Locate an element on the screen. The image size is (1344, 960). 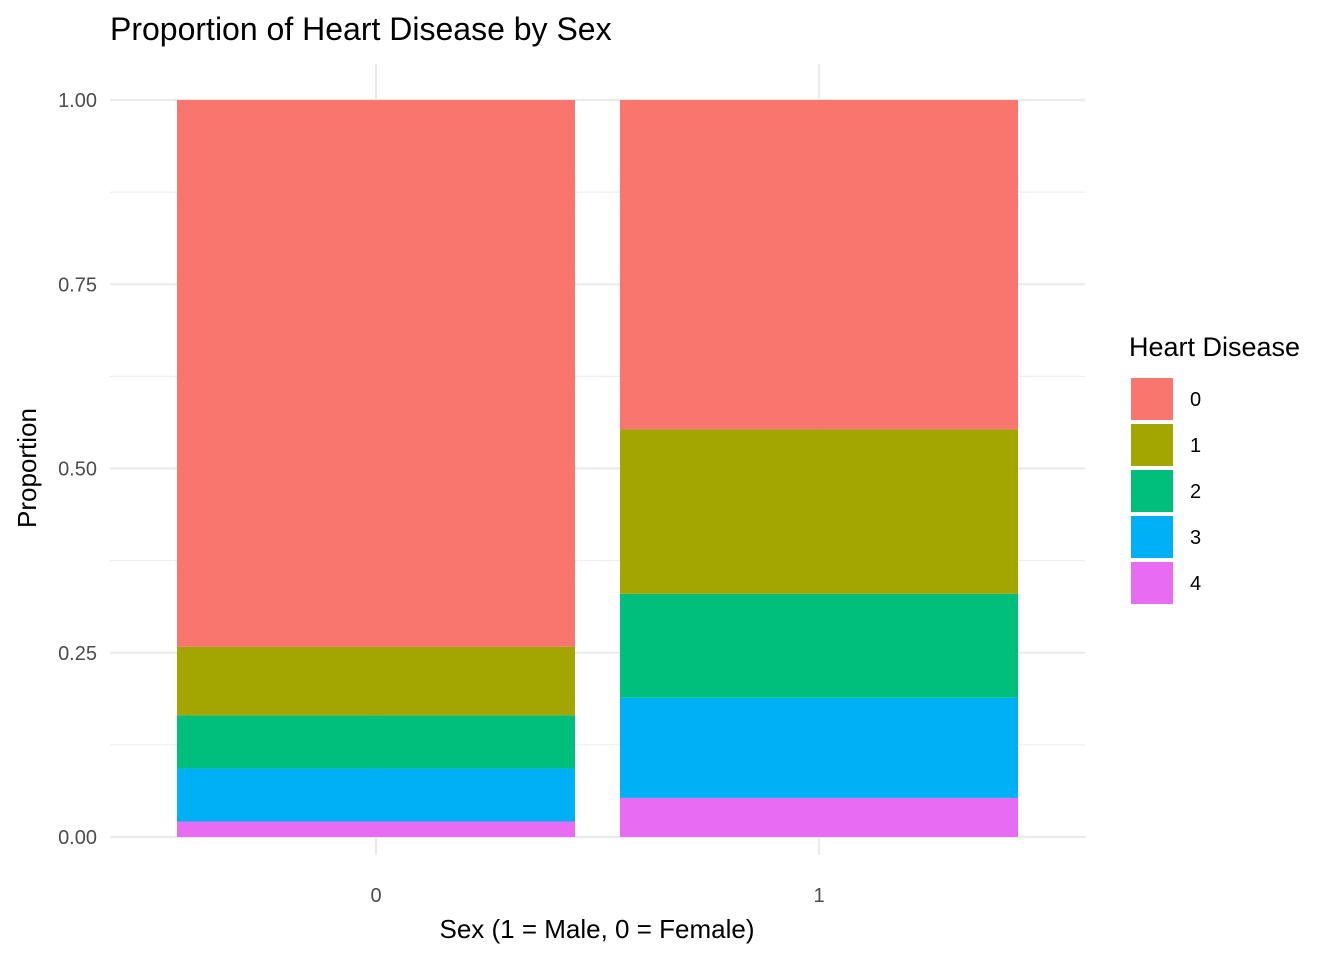
legend: Heart Disease 0 1 2 3 4 is located at coordinates (1214, 468).